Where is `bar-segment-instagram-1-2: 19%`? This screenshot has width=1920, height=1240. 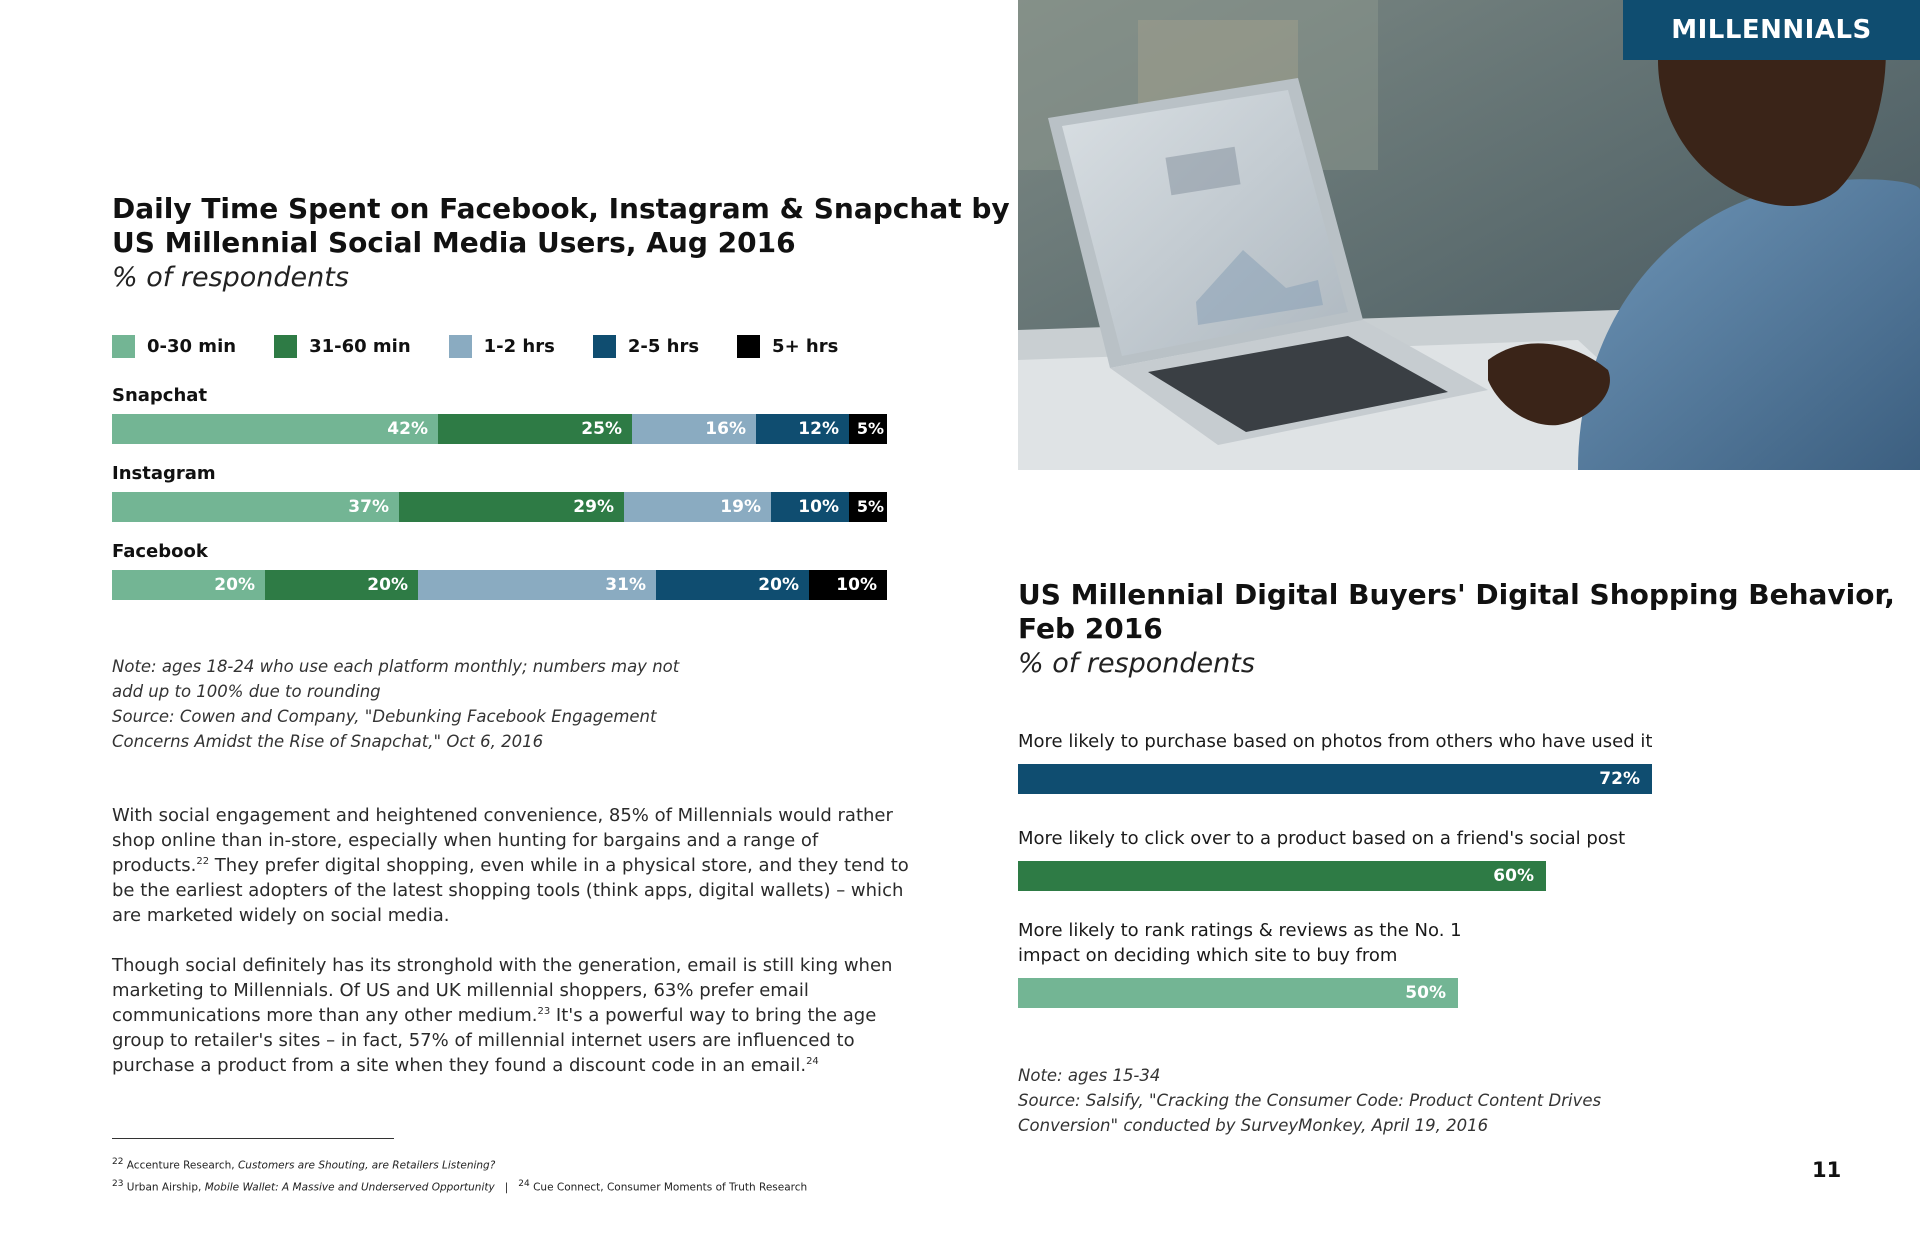
bar-segment-instagram-1-2: 19% is located at coordinates (697, 507).